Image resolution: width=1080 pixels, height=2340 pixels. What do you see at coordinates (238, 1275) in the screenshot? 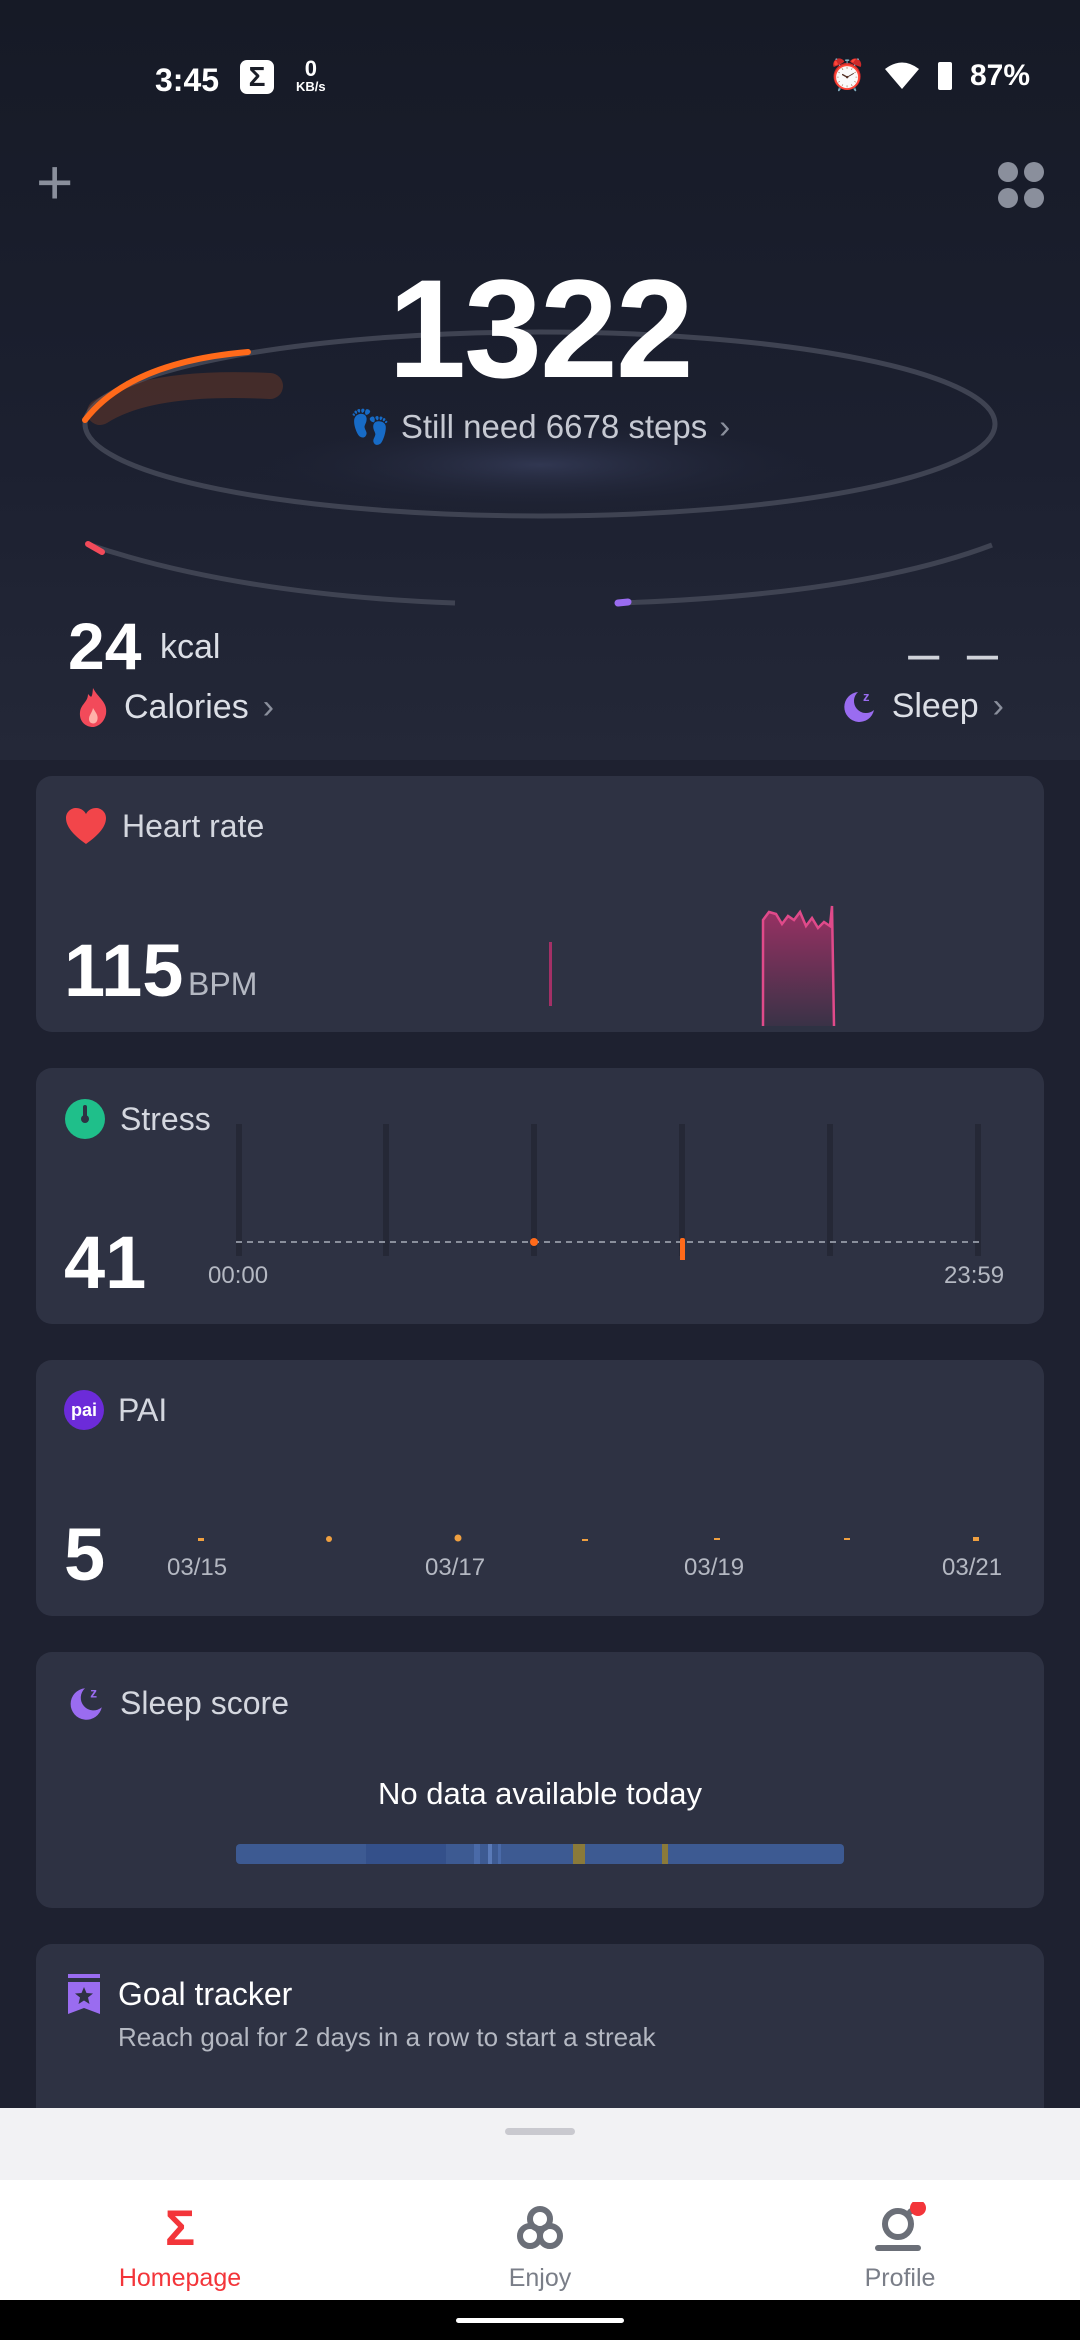
I see `stress-axis-start: 00:00` at bounding box center [238, 1275].